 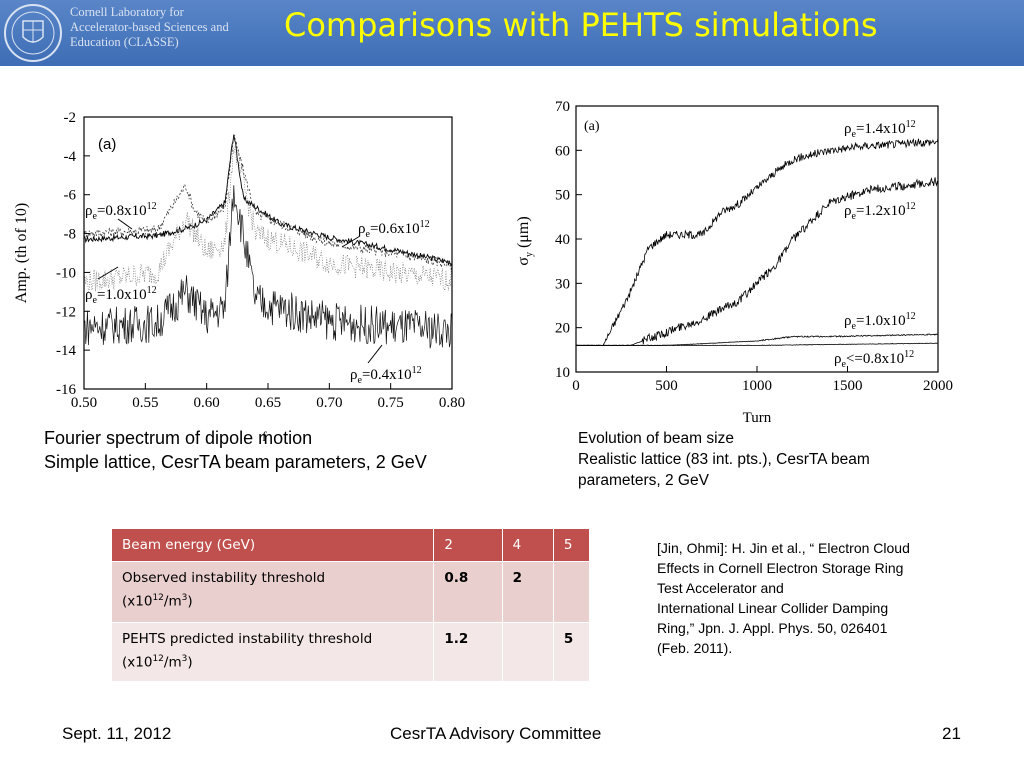 I want to click on arrow-rho-0.8, so click(x=125, y=224).